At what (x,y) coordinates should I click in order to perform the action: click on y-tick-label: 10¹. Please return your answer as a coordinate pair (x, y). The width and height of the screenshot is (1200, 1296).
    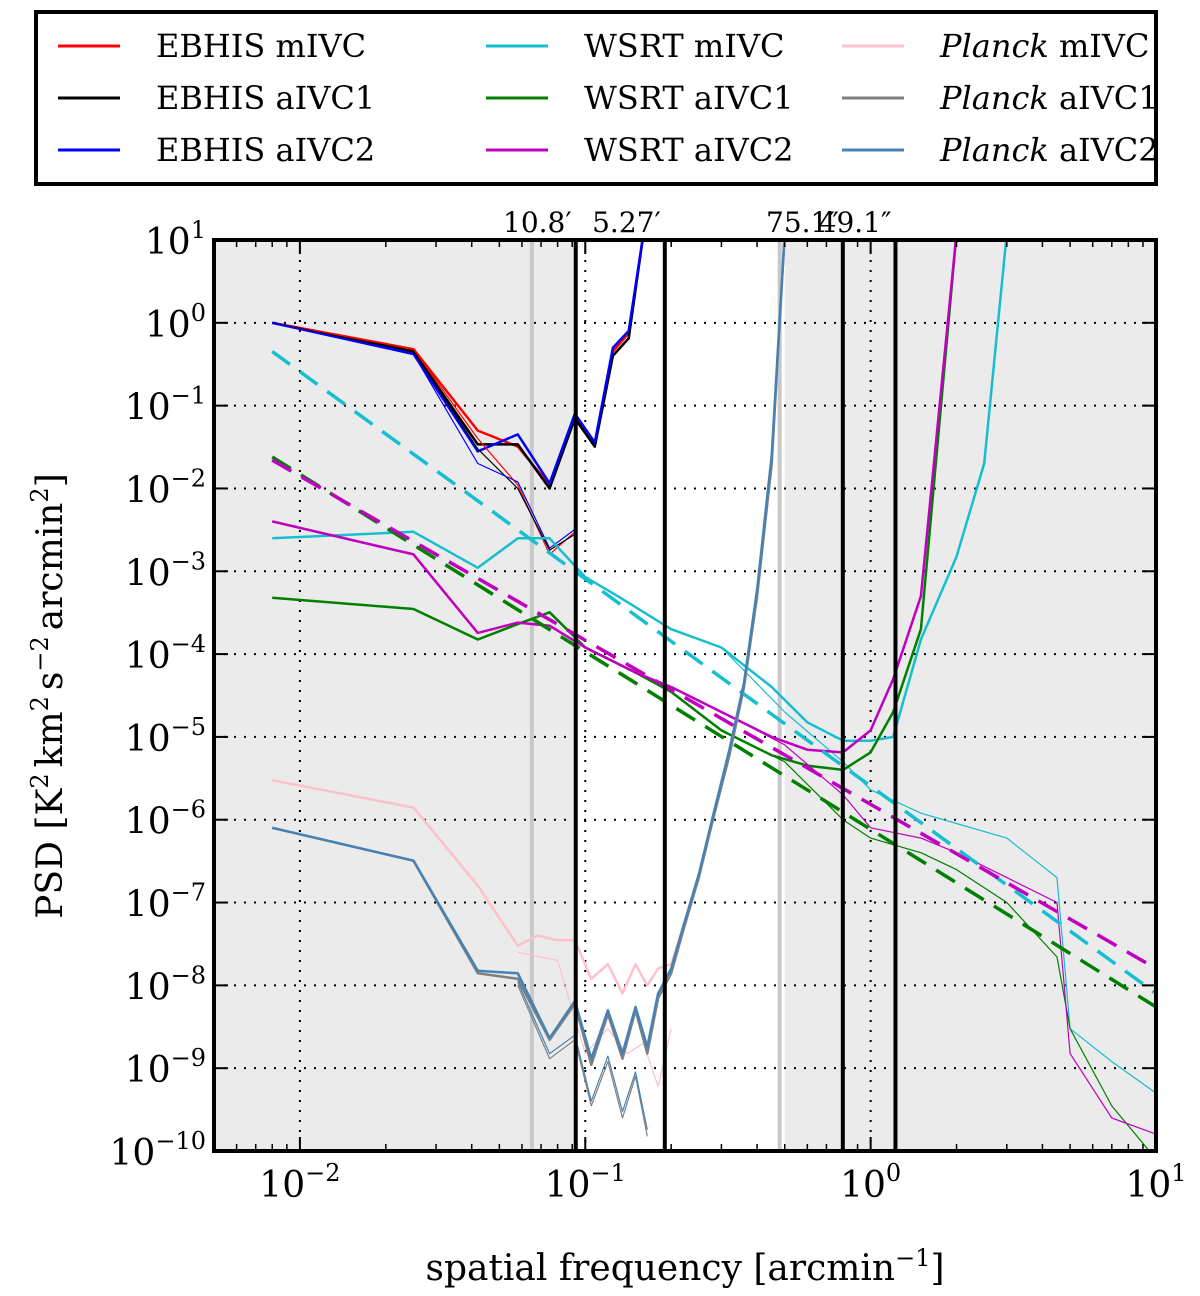
    Looking at the image, I should click on (175, 239).